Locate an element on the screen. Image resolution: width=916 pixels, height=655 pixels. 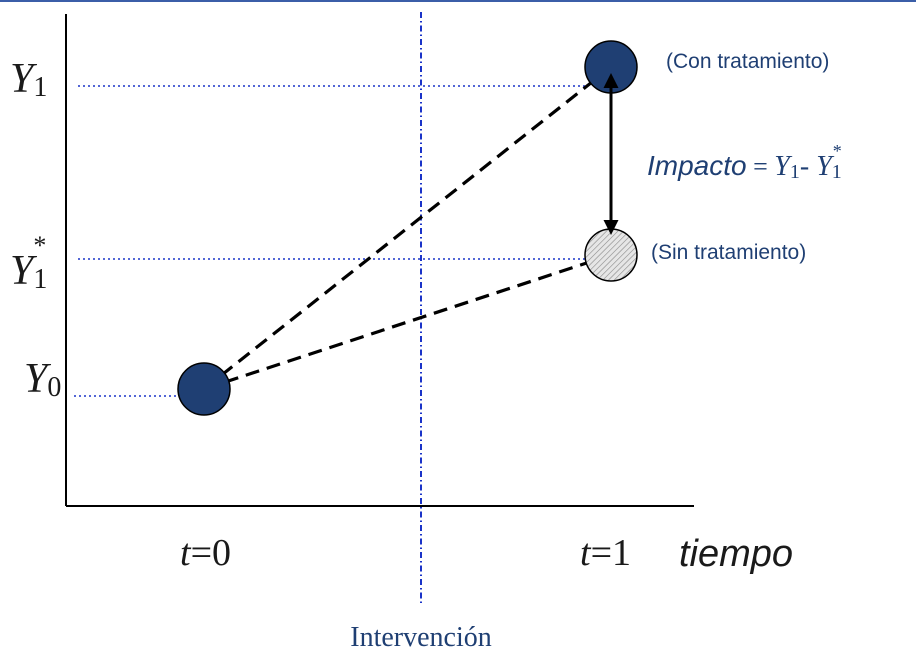
y1-star-label: Y1* is located at coordinates (28, 263).